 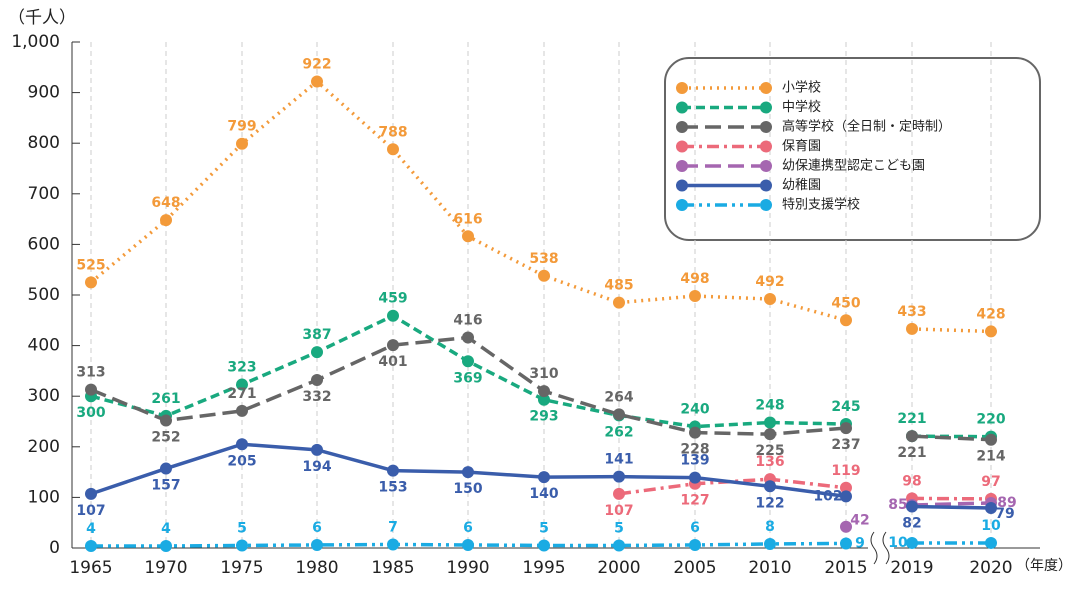 What do you see at coordinates (165, 437) in the screenshot?
I see `data-label: 252` at bounding box center [165, 437].